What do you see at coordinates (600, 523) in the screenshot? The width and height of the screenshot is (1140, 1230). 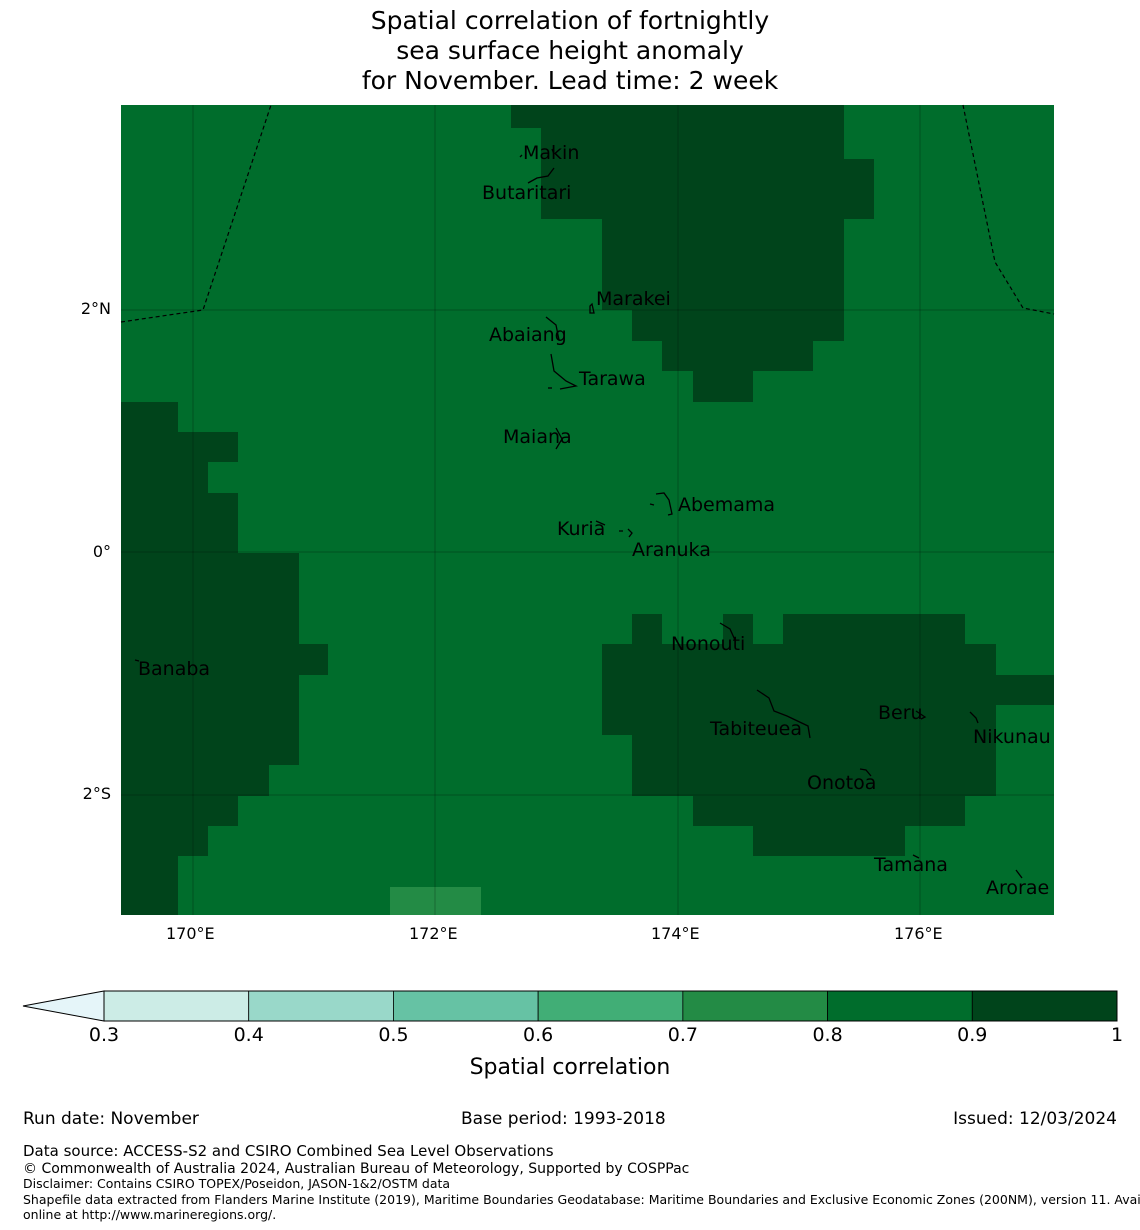 I see `island-kuria` at bounding box center [600, 523].